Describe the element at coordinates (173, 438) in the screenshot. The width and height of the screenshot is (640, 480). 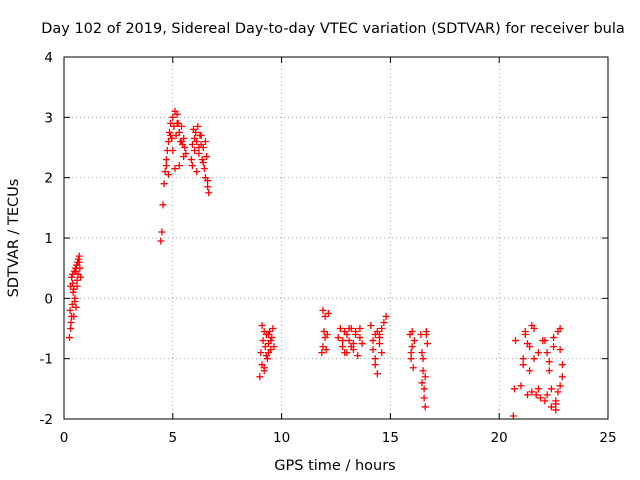
I see `x-tick-label: 5` at that location.